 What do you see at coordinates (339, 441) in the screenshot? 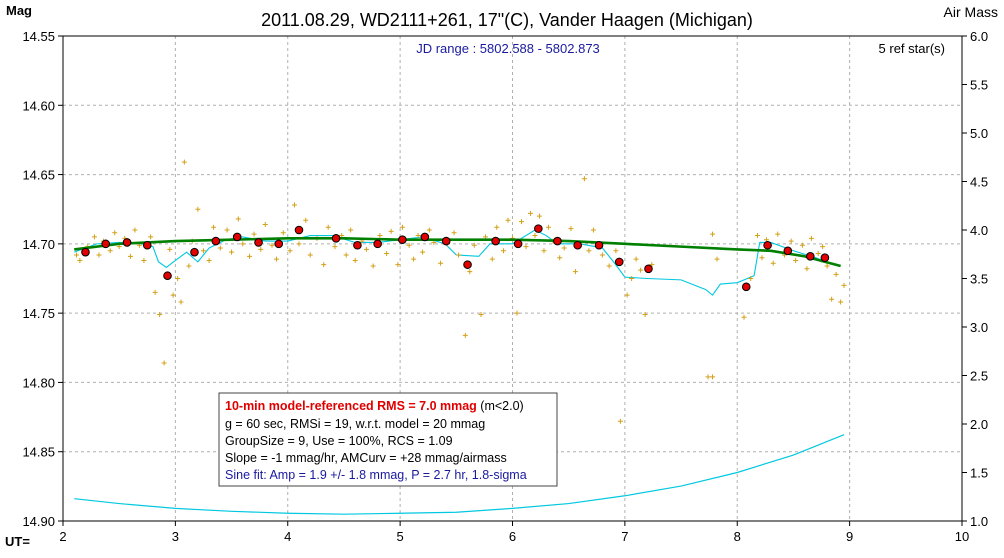
I see `legend-line-3: GroupSize = 9, Use = 100%, RCS = 1.09` at bounding box center [339, 441].